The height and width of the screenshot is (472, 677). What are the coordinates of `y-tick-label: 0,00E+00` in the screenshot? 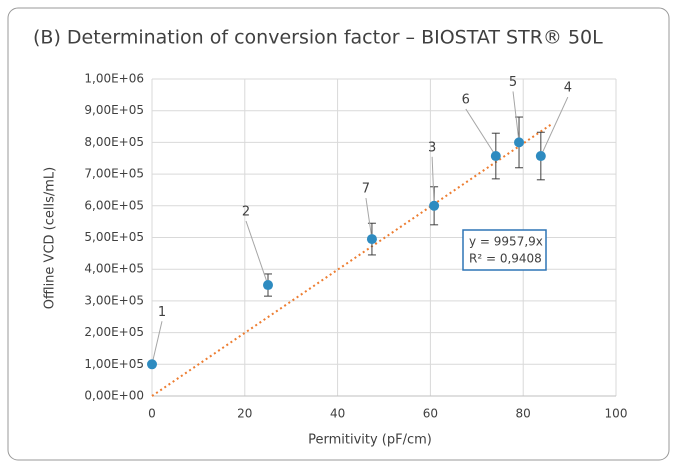 It's located at (114, 396).